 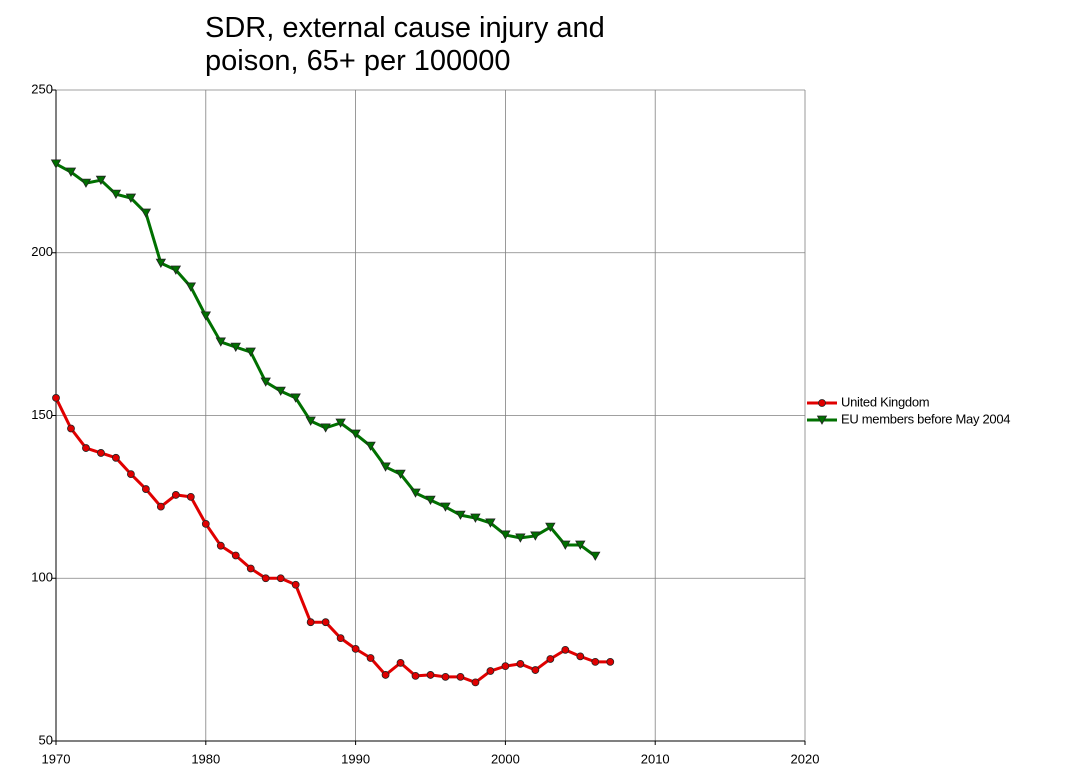 I want to click on x-tick-label: 2020, so click(x=805, y=758).